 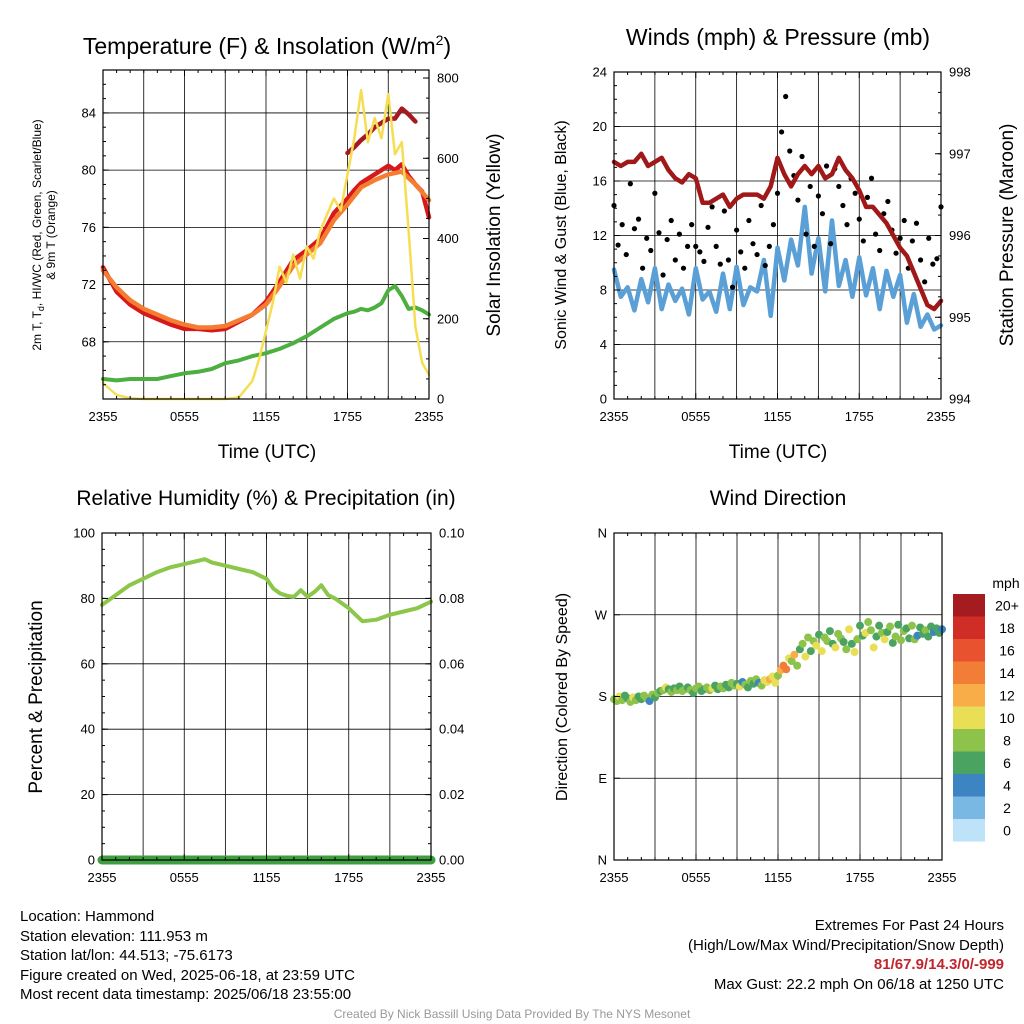 I want to click on gust-series, so click(x=777, y=191).